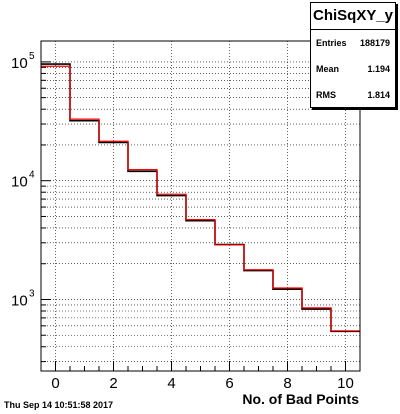  Describe the element at coordinates (374, 43) in the screenshot. I see `entries-value: 188179` at that location.